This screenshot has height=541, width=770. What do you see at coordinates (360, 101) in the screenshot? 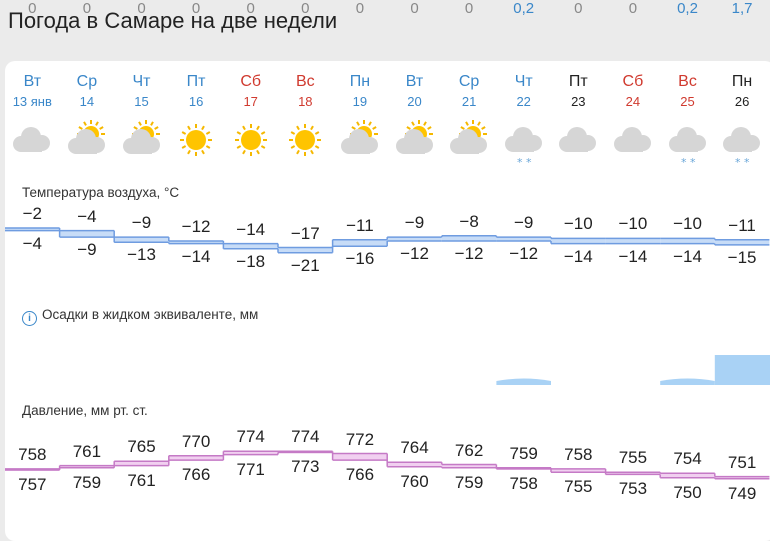
I see `day-date: 19` at bounding box center [360, 101].